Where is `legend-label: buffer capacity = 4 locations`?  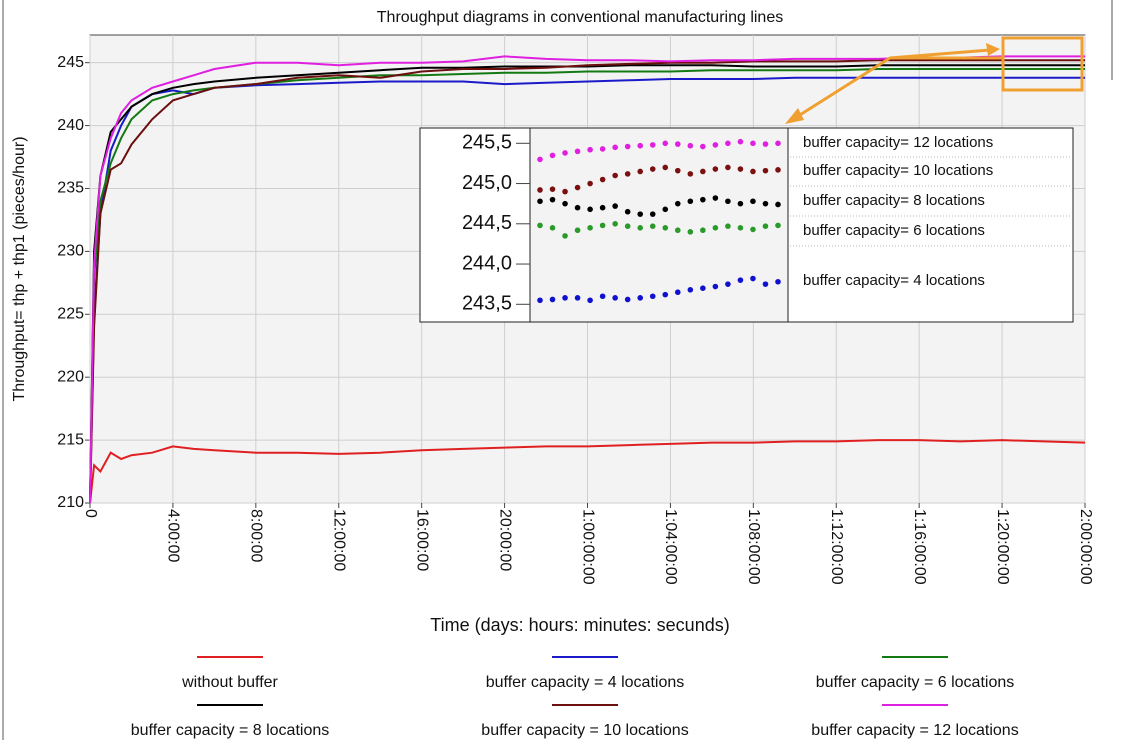
legend-label: buffer capacity = 4 locations is located at coordinates (585, 682).